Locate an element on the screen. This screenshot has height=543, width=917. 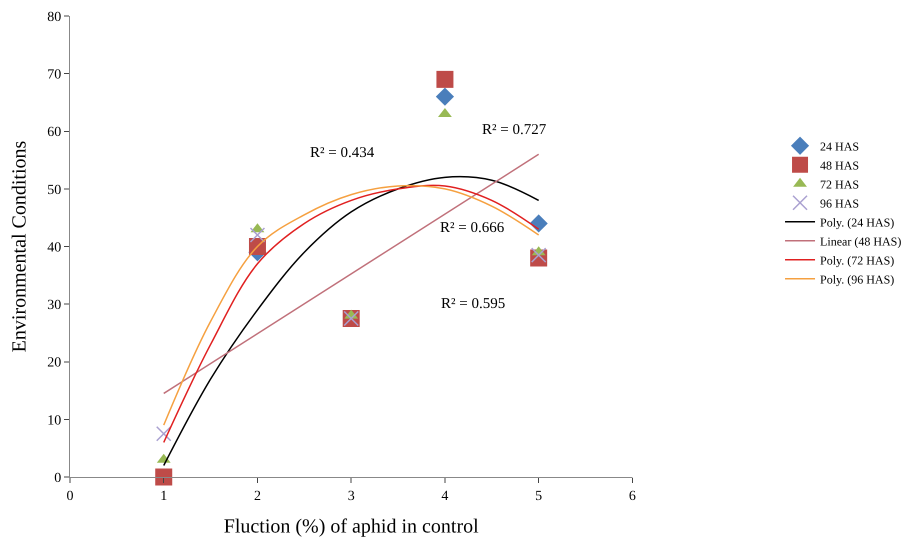
x-tick-label: 0 is located at coordinates (70, 496).